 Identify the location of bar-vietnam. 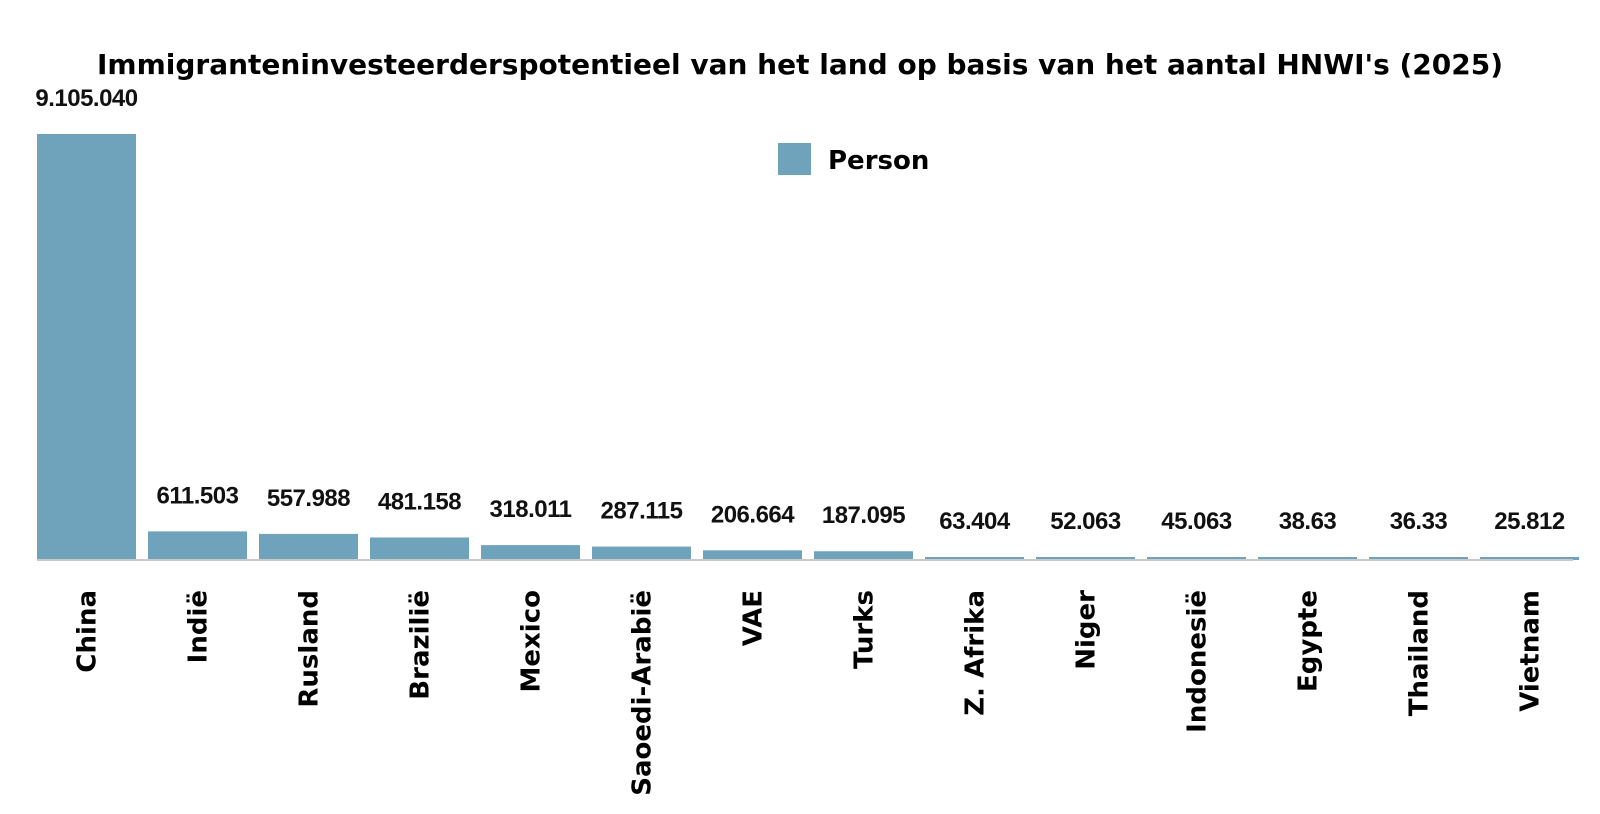
(1529, 558).